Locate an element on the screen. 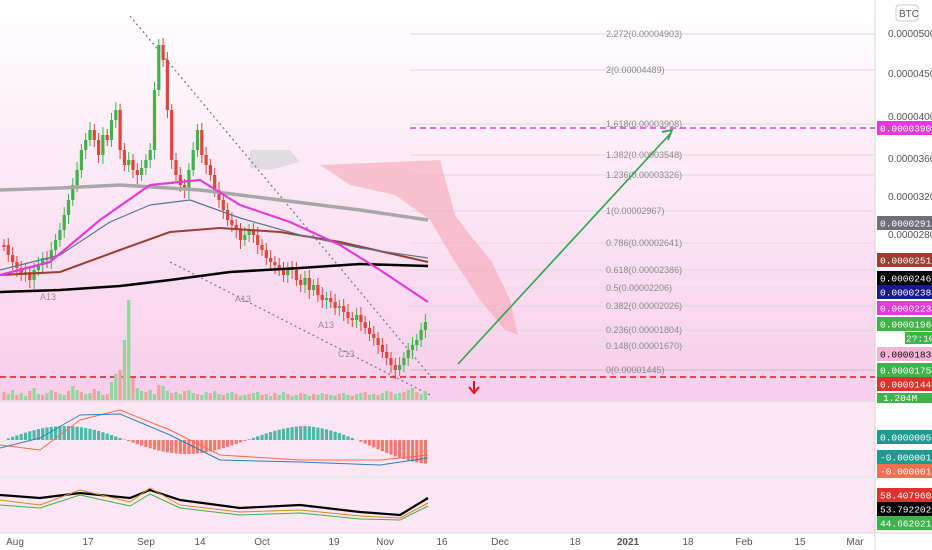  oscillator-orange-line is located at coordinates (214, 503).